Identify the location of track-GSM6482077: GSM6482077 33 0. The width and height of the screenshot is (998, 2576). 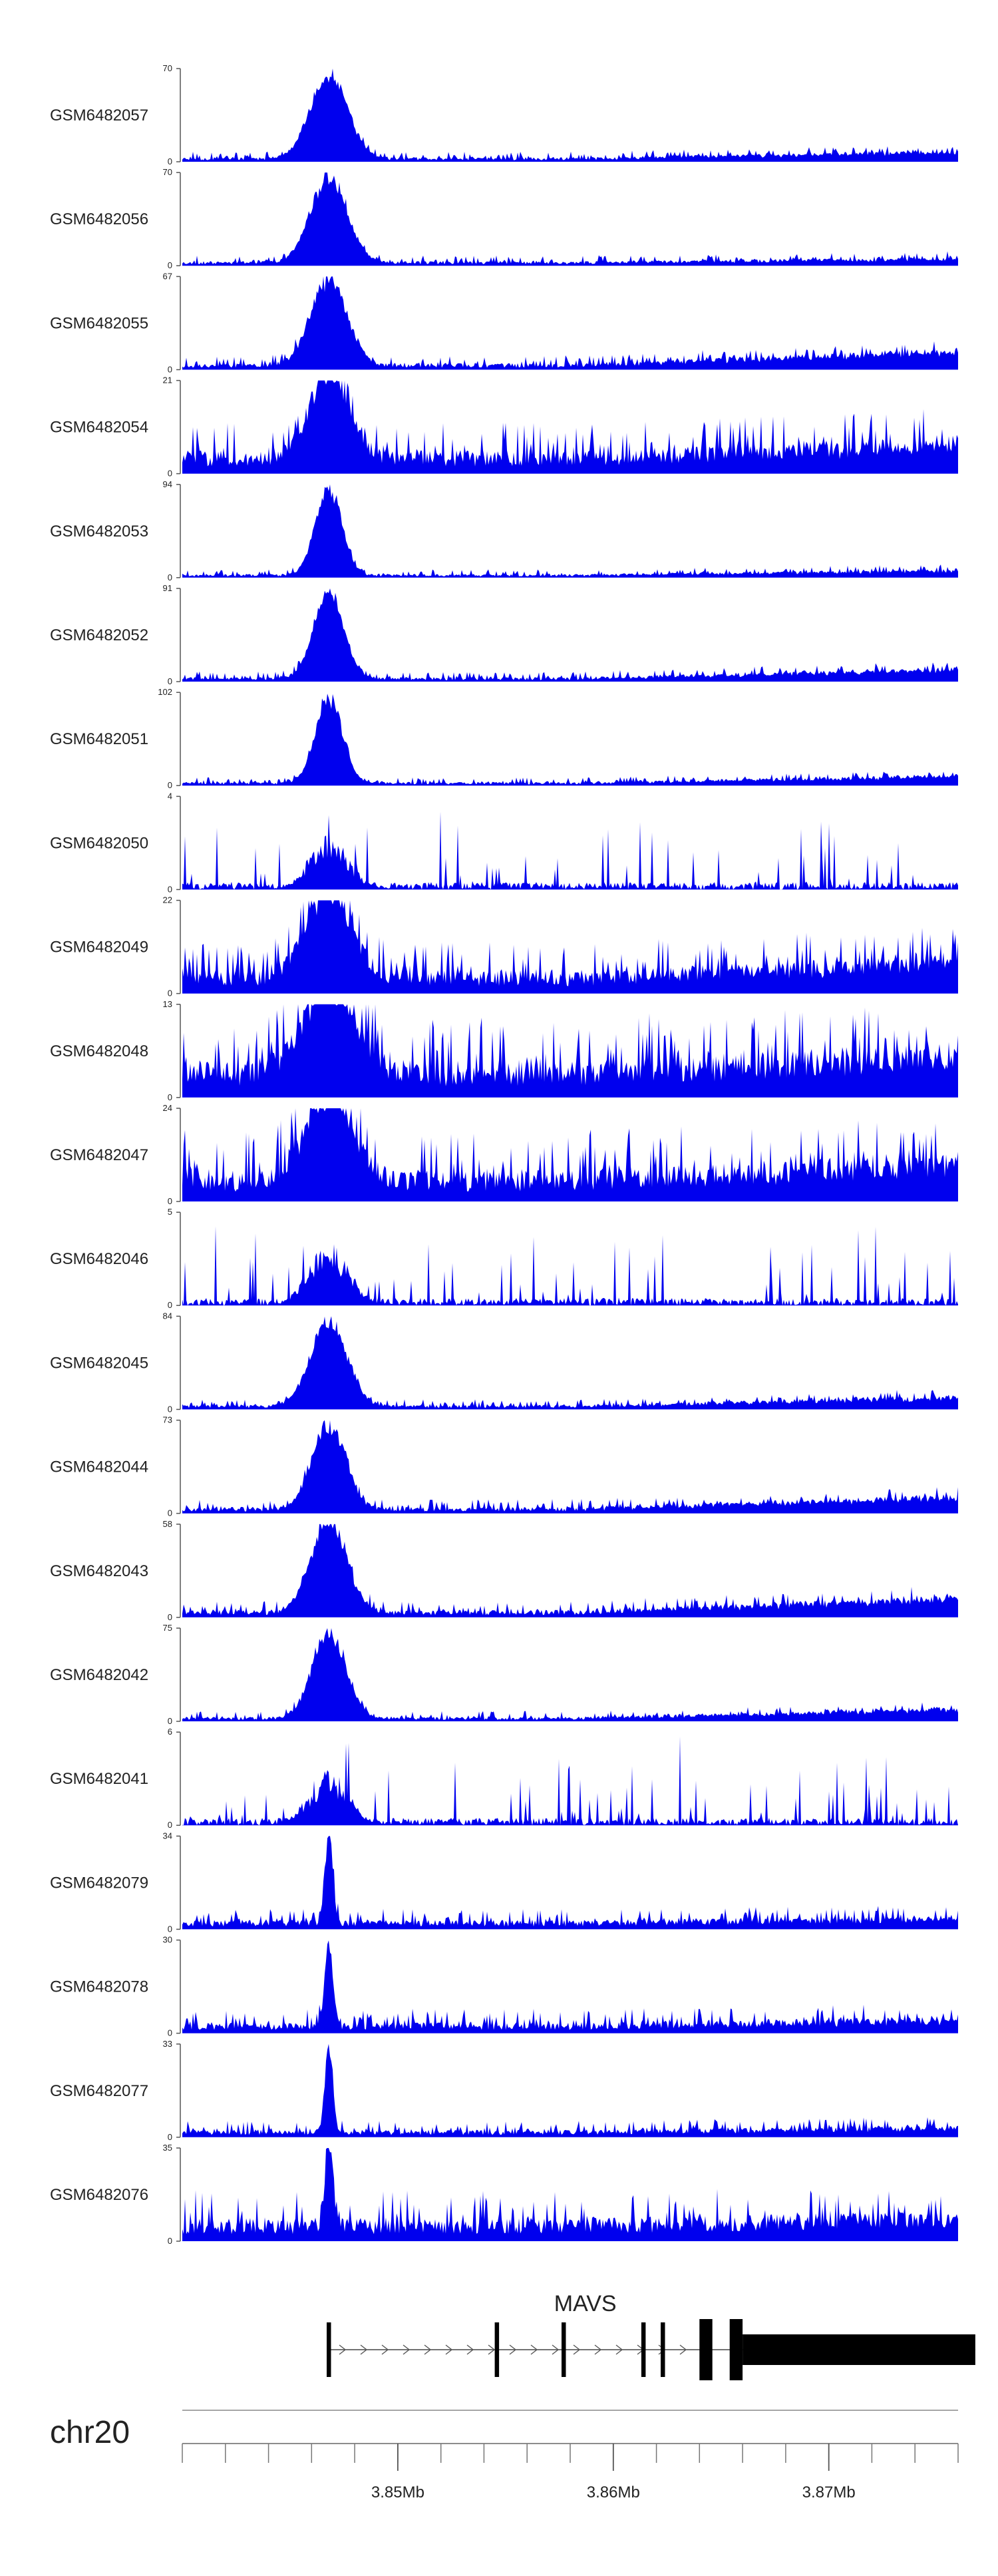
(504, 2090).